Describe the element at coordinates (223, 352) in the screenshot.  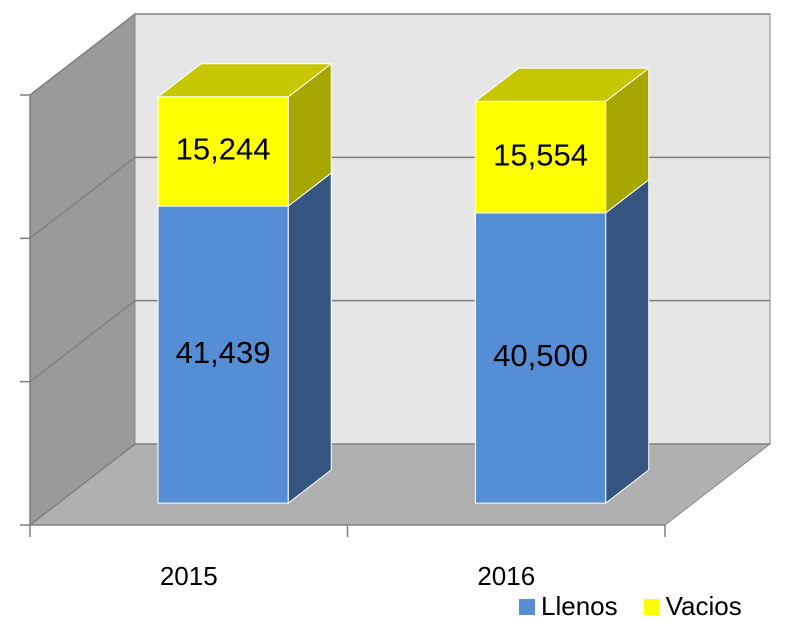
I see `data-label: 41,439` at that location.